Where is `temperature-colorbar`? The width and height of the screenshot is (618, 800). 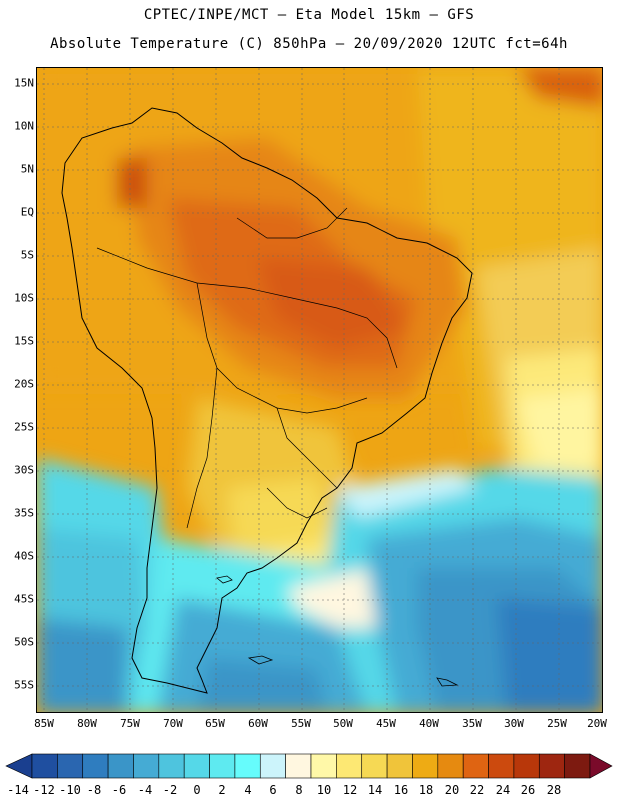
temperature-colorbar is located at coordinates (309, 766).